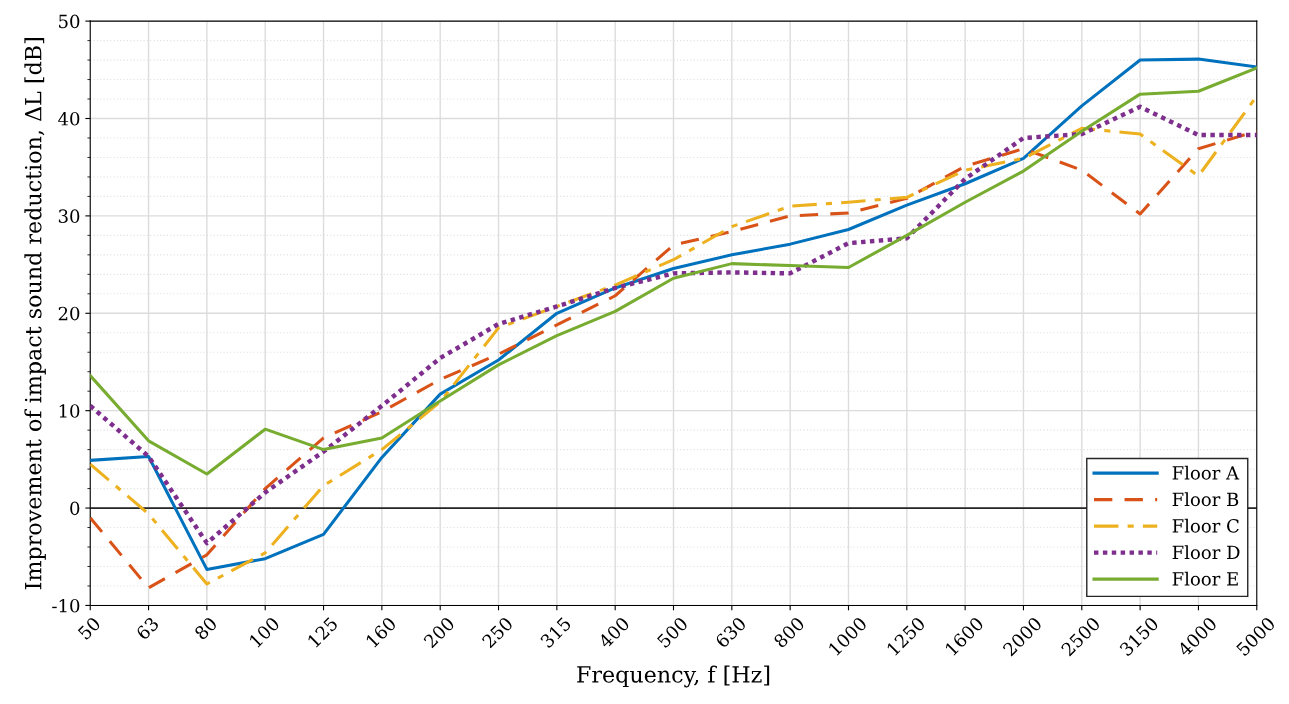 The height and width of the screenshot is (704, 1289). I want to click on legend-label: Floor B, so click(1205, 499).